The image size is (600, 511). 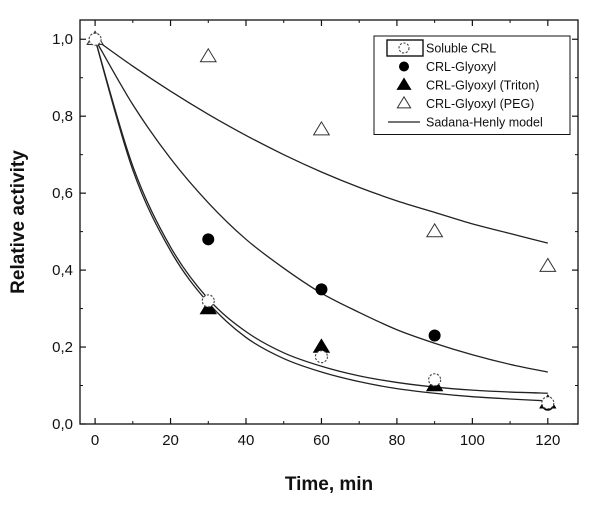 I want to click on y-axis-title: Relative activity, so click(x=18, y=222).